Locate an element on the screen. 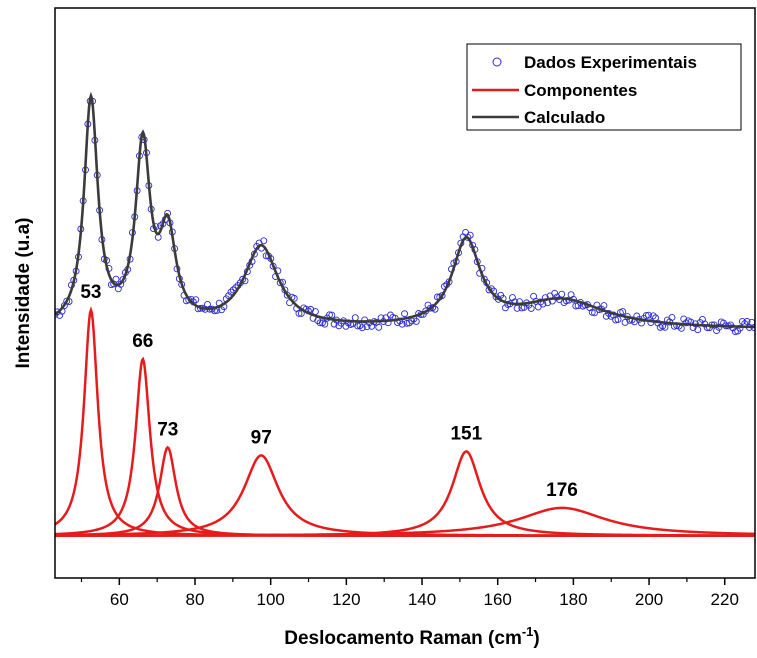 The height and width of the screenshot is (658, 757). x-tick-label: 140 is located at coordinates (422, 599).